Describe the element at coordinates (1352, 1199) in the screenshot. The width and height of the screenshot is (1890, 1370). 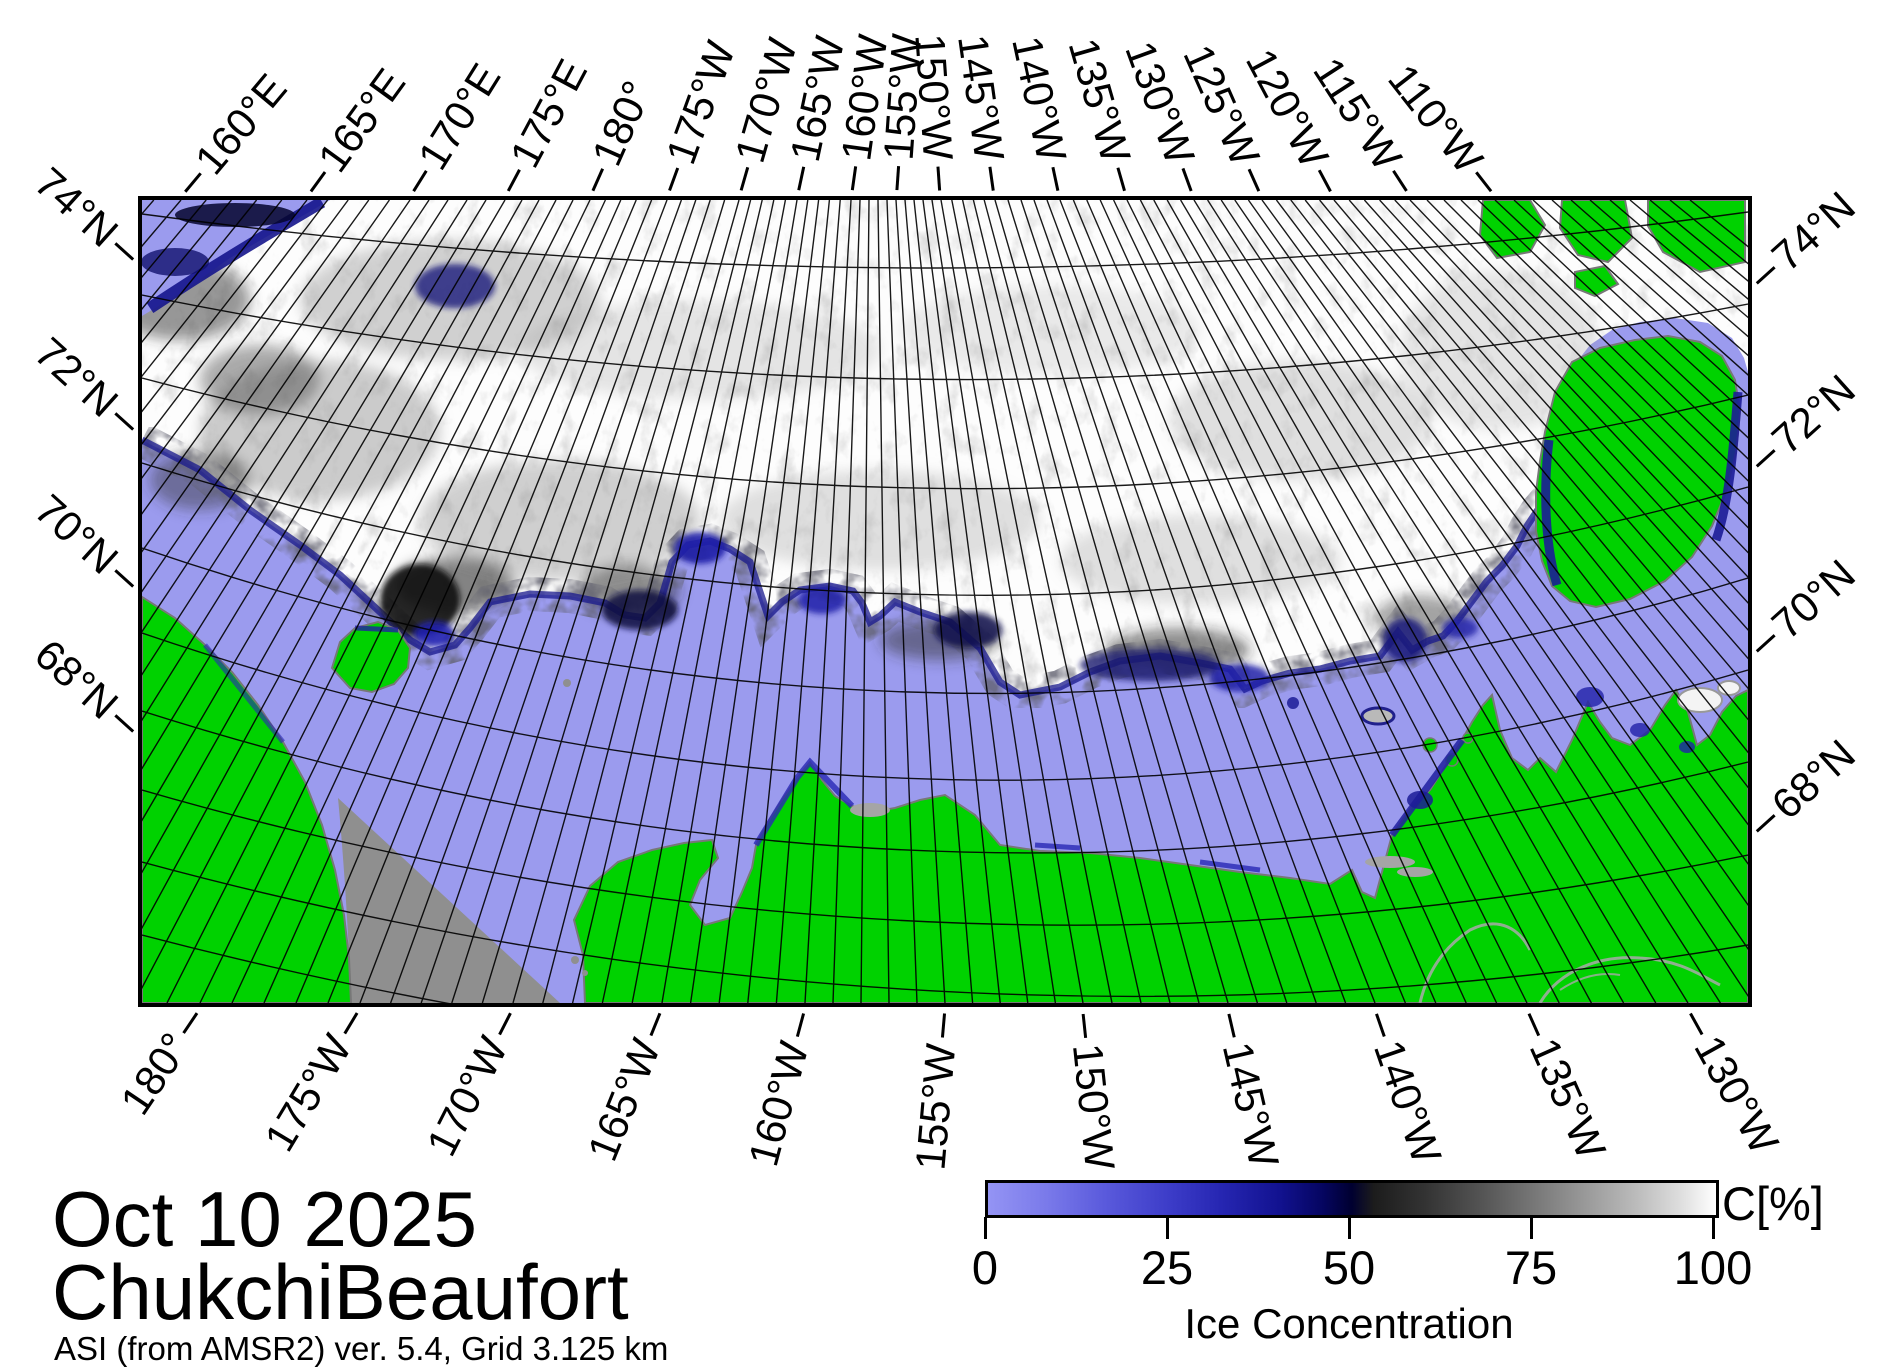
I see `colorbar-gradient` at that location.